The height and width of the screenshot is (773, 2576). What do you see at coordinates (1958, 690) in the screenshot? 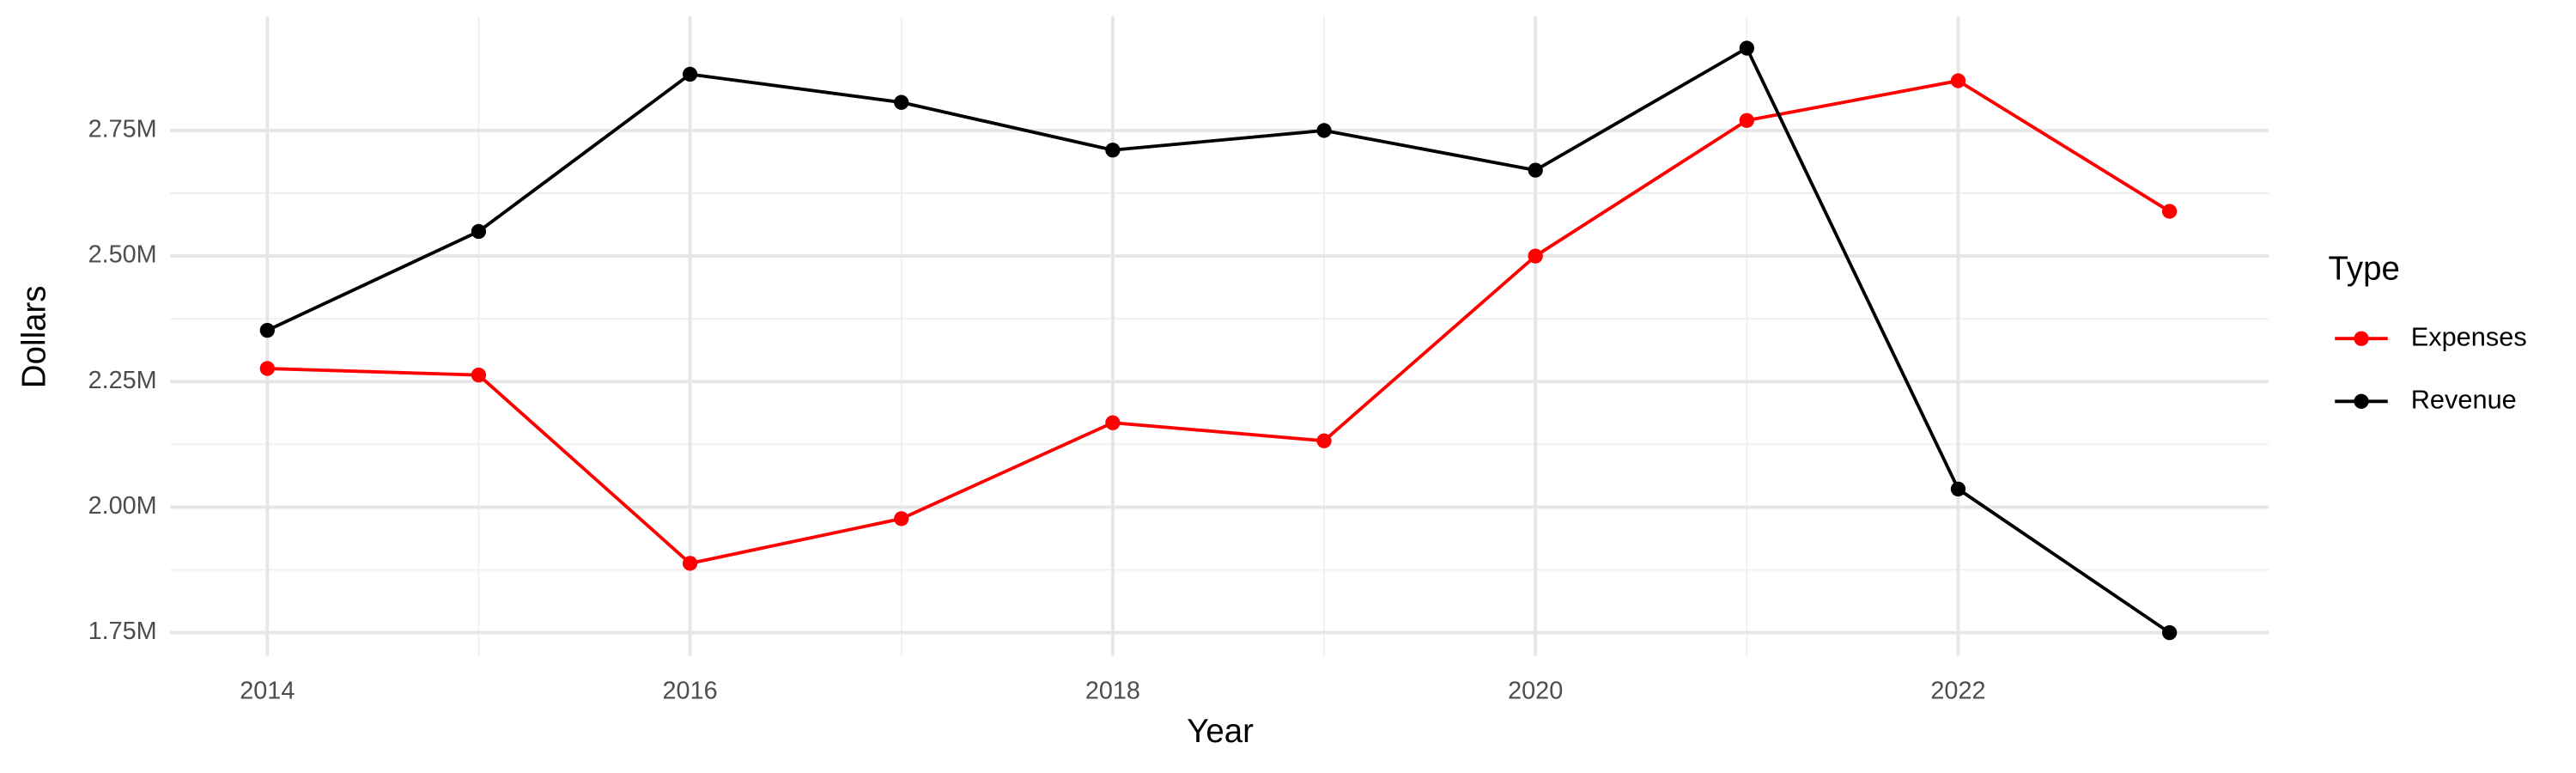
I see `x-tick-label: 2022` at bounding box center [1958, 690].